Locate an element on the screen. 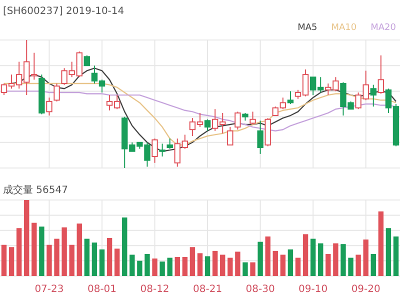 The image size is (400, 300). x-tick-label: 08-12 is located at coordinates (155, 289).